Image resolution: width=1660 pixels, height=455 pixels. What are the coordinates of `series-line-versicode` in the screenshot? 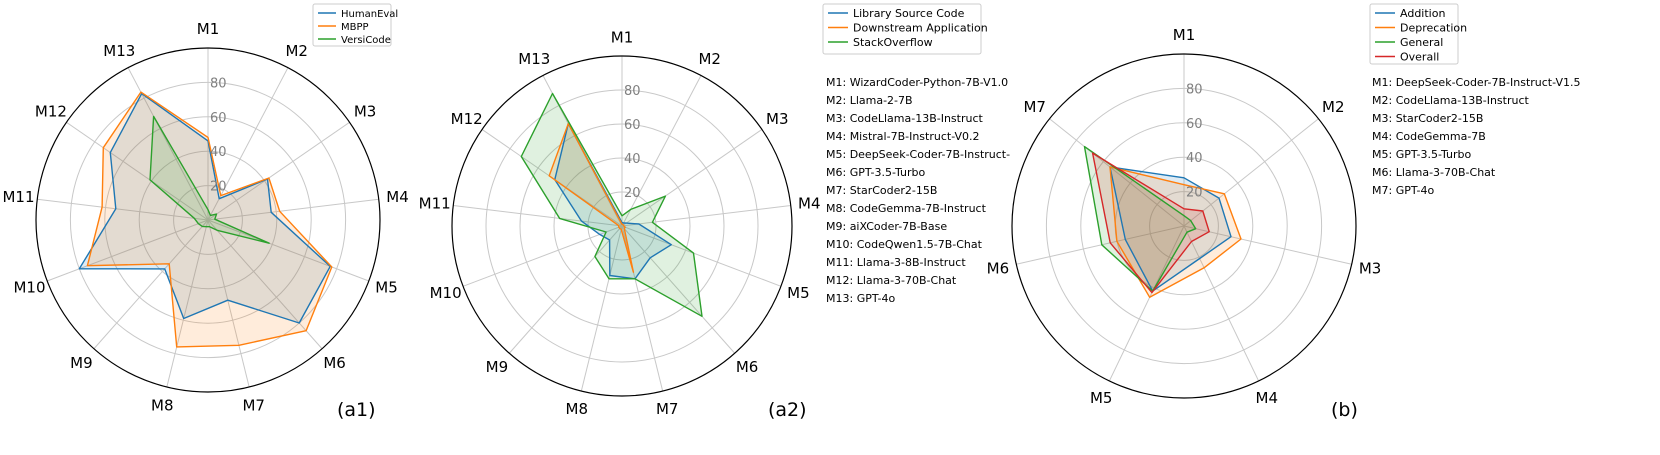 It's located at (209, 179).